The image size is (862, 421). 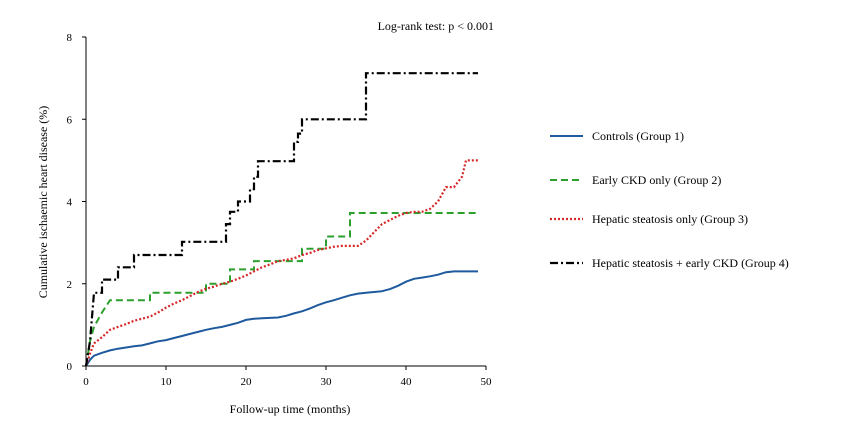 What do you see at coordinates (247, 382) in the screenshot?
I see `x-tick-label: 20` at bounding box center [247, 382].